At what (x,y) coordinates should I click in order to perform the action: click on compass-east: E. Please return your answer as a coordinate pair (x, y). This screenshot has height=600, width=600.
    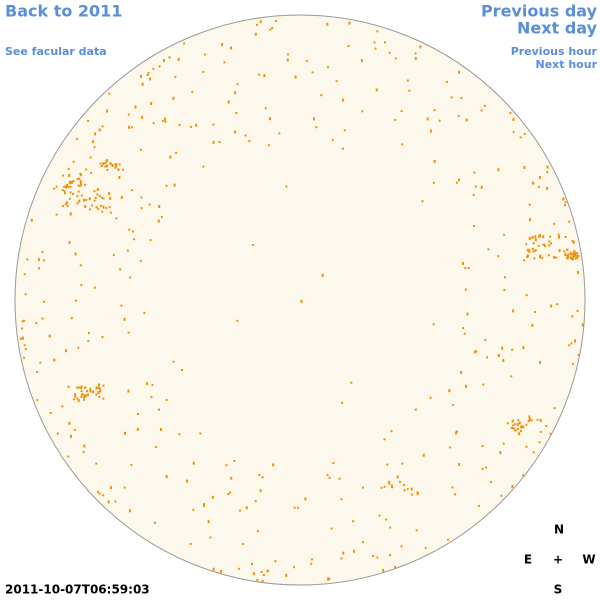
    Looking at the image, I should click on (528, 560).